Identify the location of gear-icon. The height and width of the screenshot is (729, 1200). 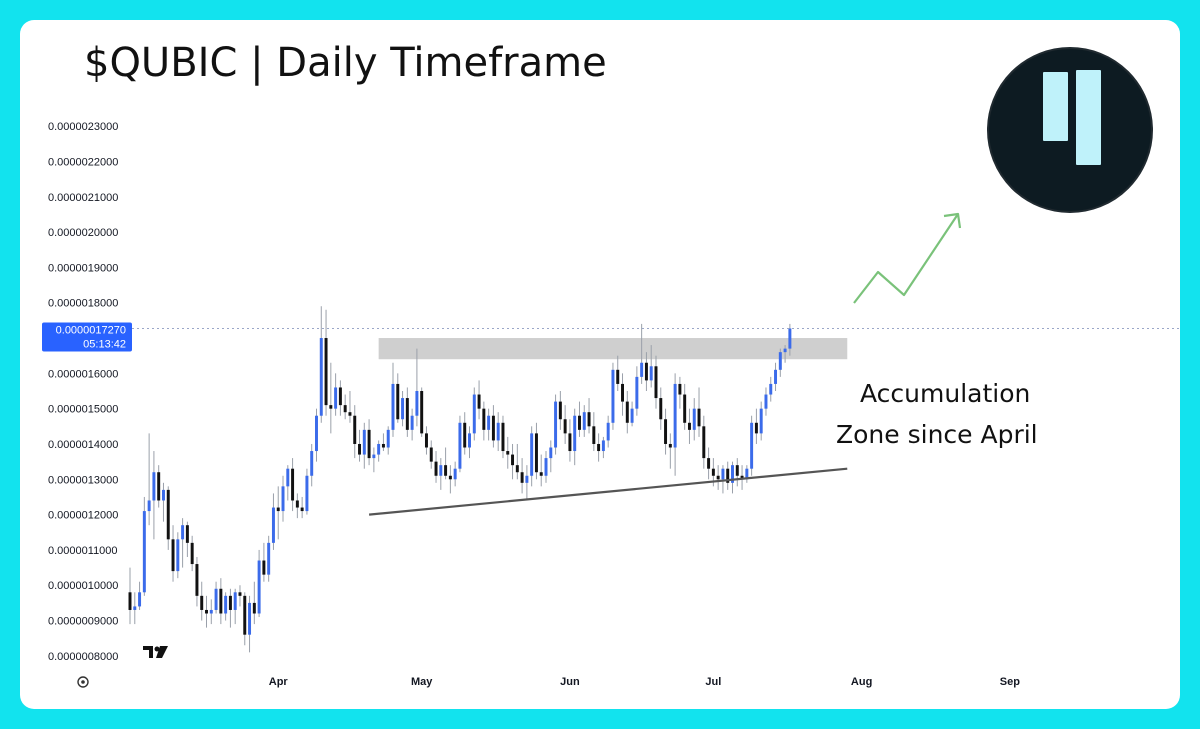
(83, 682).